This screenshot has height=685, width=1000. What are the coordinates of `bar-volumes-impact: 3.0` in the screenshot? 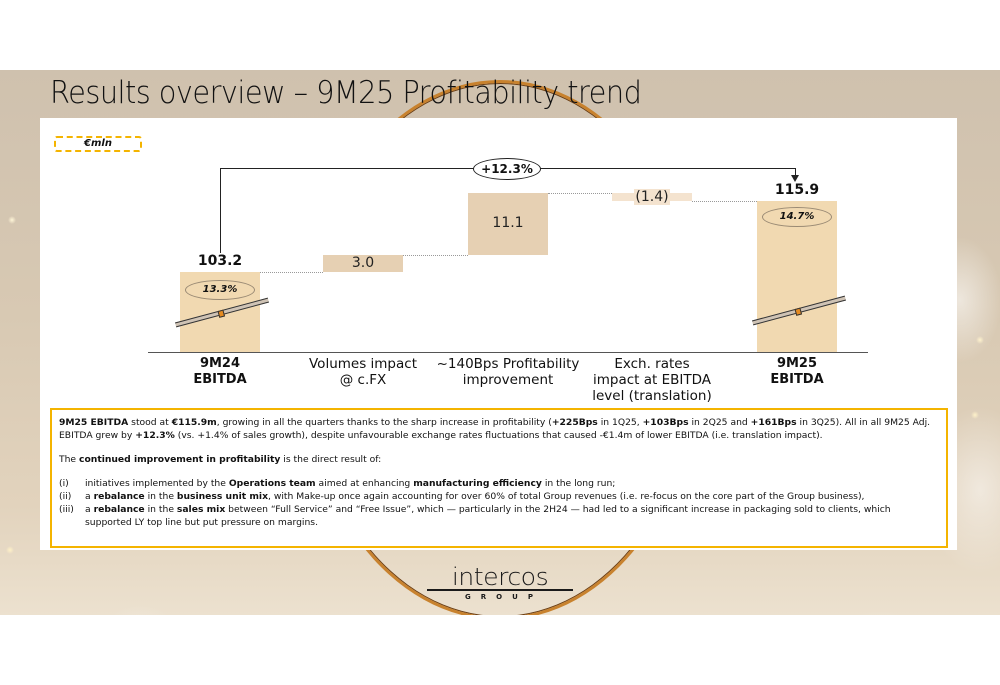 It's located at (363, 263).